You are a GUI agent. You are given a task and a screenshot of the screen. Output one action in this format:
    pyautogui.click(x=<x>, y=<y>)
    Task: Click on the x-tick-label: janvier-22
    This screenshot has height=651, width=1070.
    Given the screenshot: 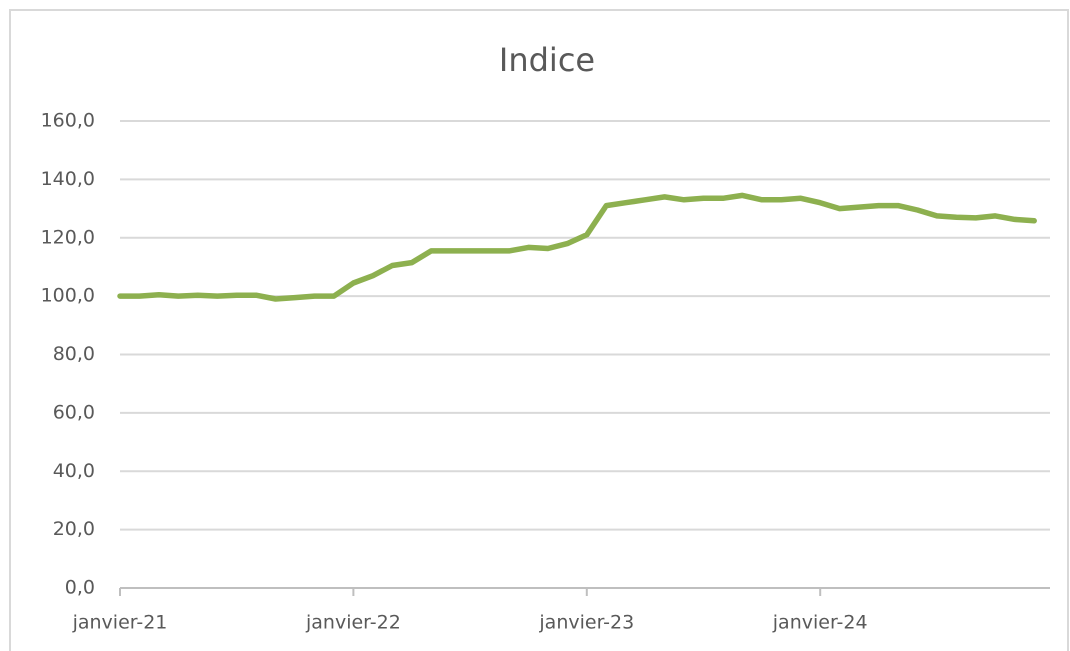 What is the action you would take?
    pyautogui.click(x=353, y=623)
    